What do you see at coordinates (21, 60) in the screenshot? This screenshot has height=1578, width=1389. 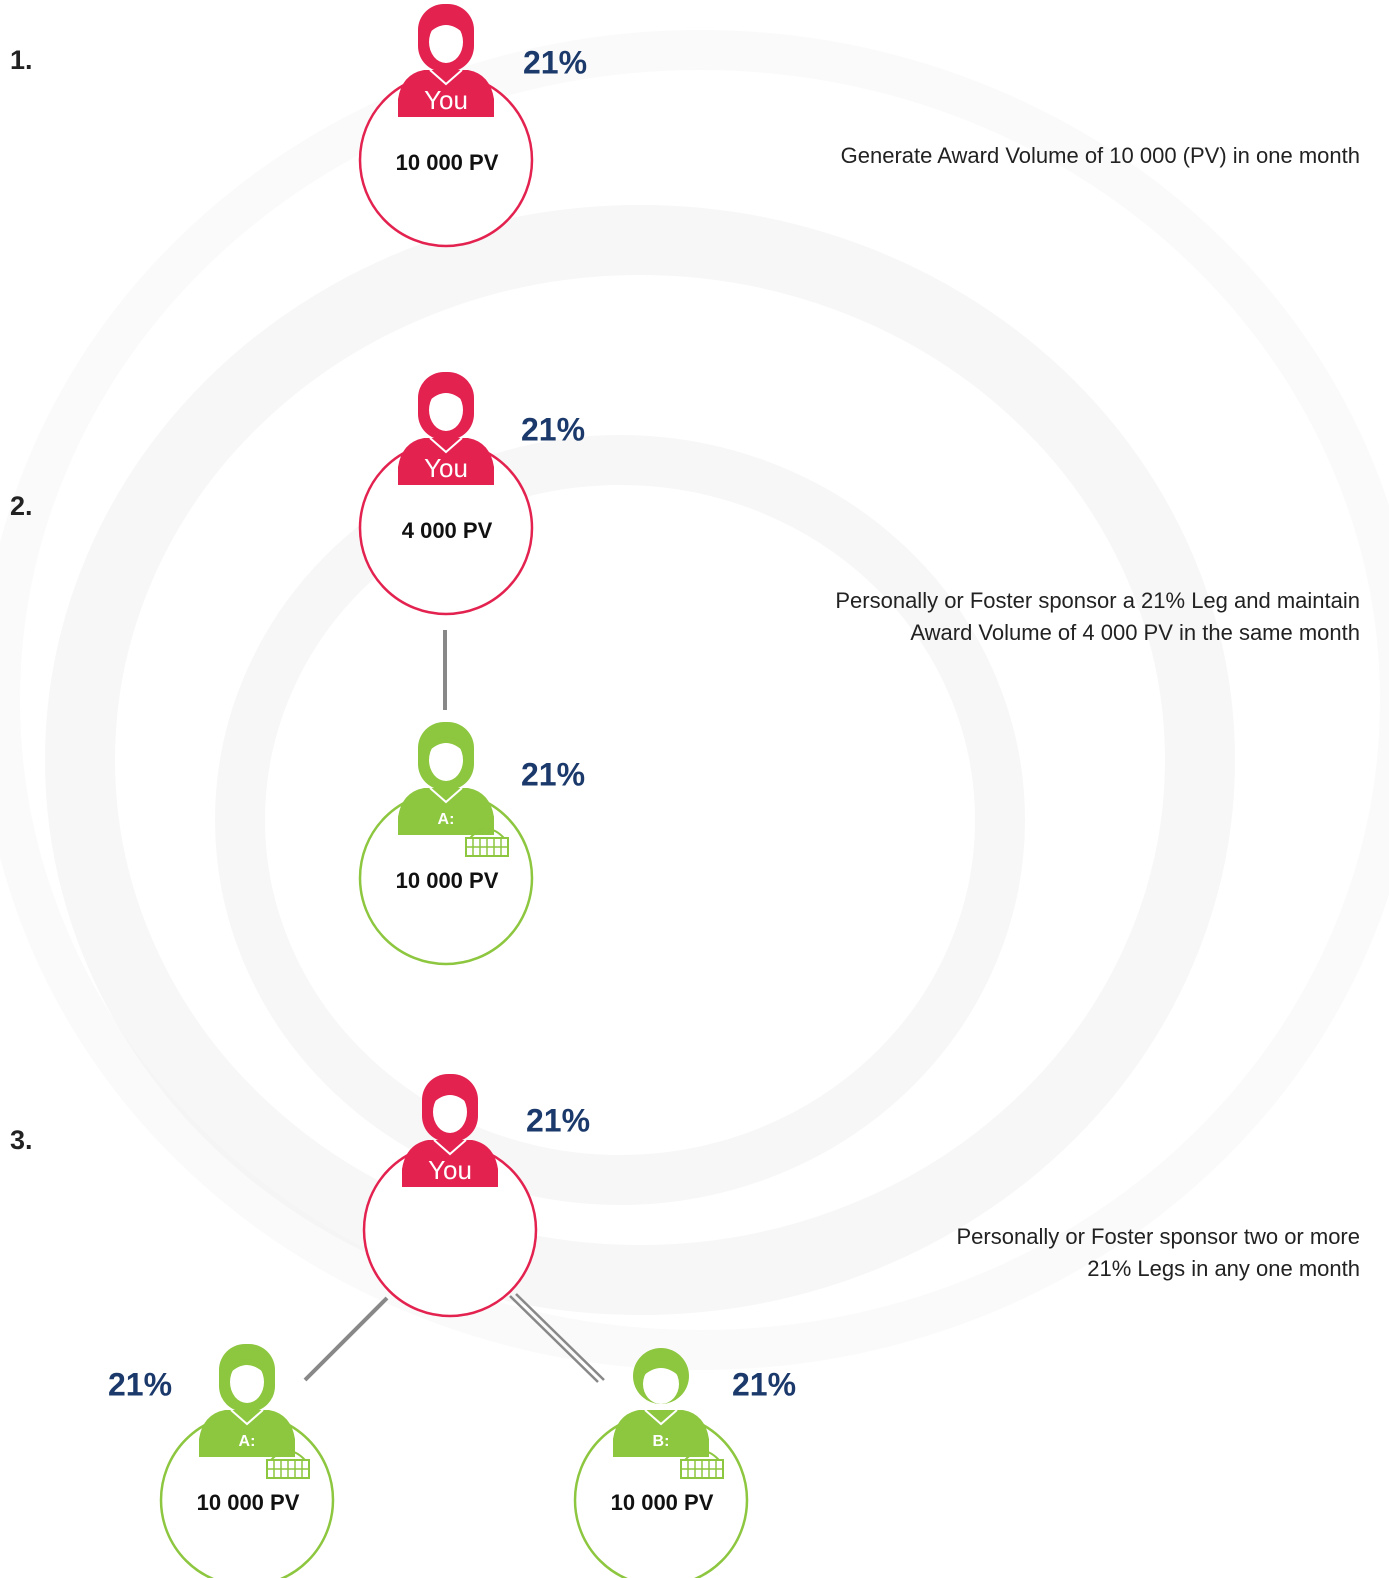 I see `step-number: 1.` at bounding box center [21, 60].